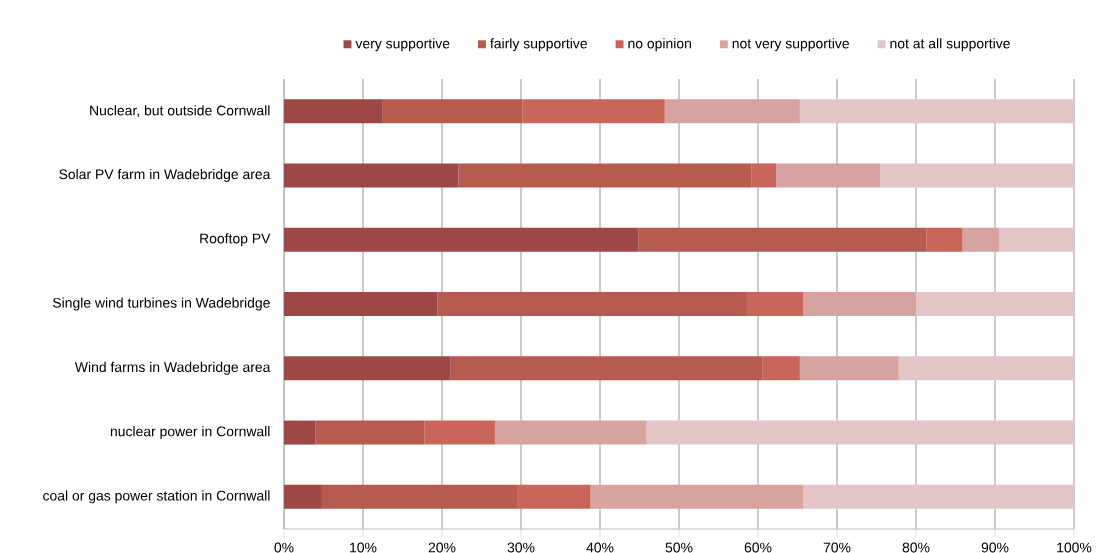 The image size is (1104, 553). Describe the element at coordinates (165, 175) in the screenshot. I see `y-tick-label: Solar PV farm in Wadebridge area` at that location.